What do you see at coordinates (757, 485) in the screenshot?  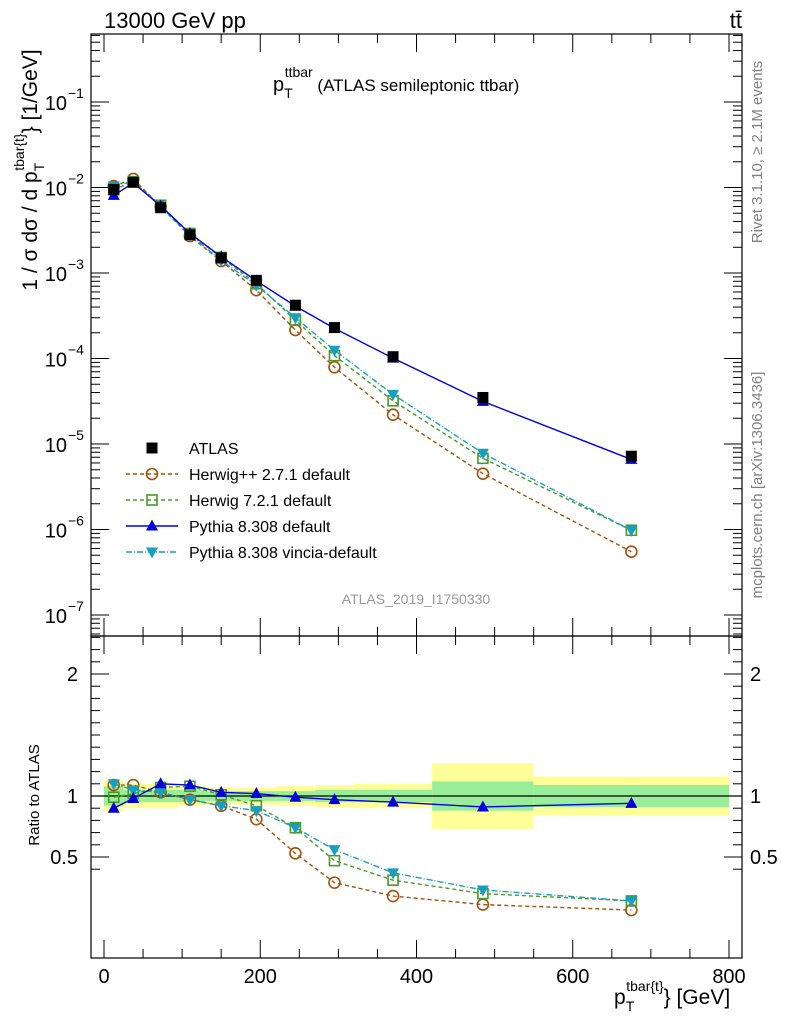 I see `mcplots-label: mcplots.cern.ch [arXiv:1306.3436]` at bounding box center [757, 485].